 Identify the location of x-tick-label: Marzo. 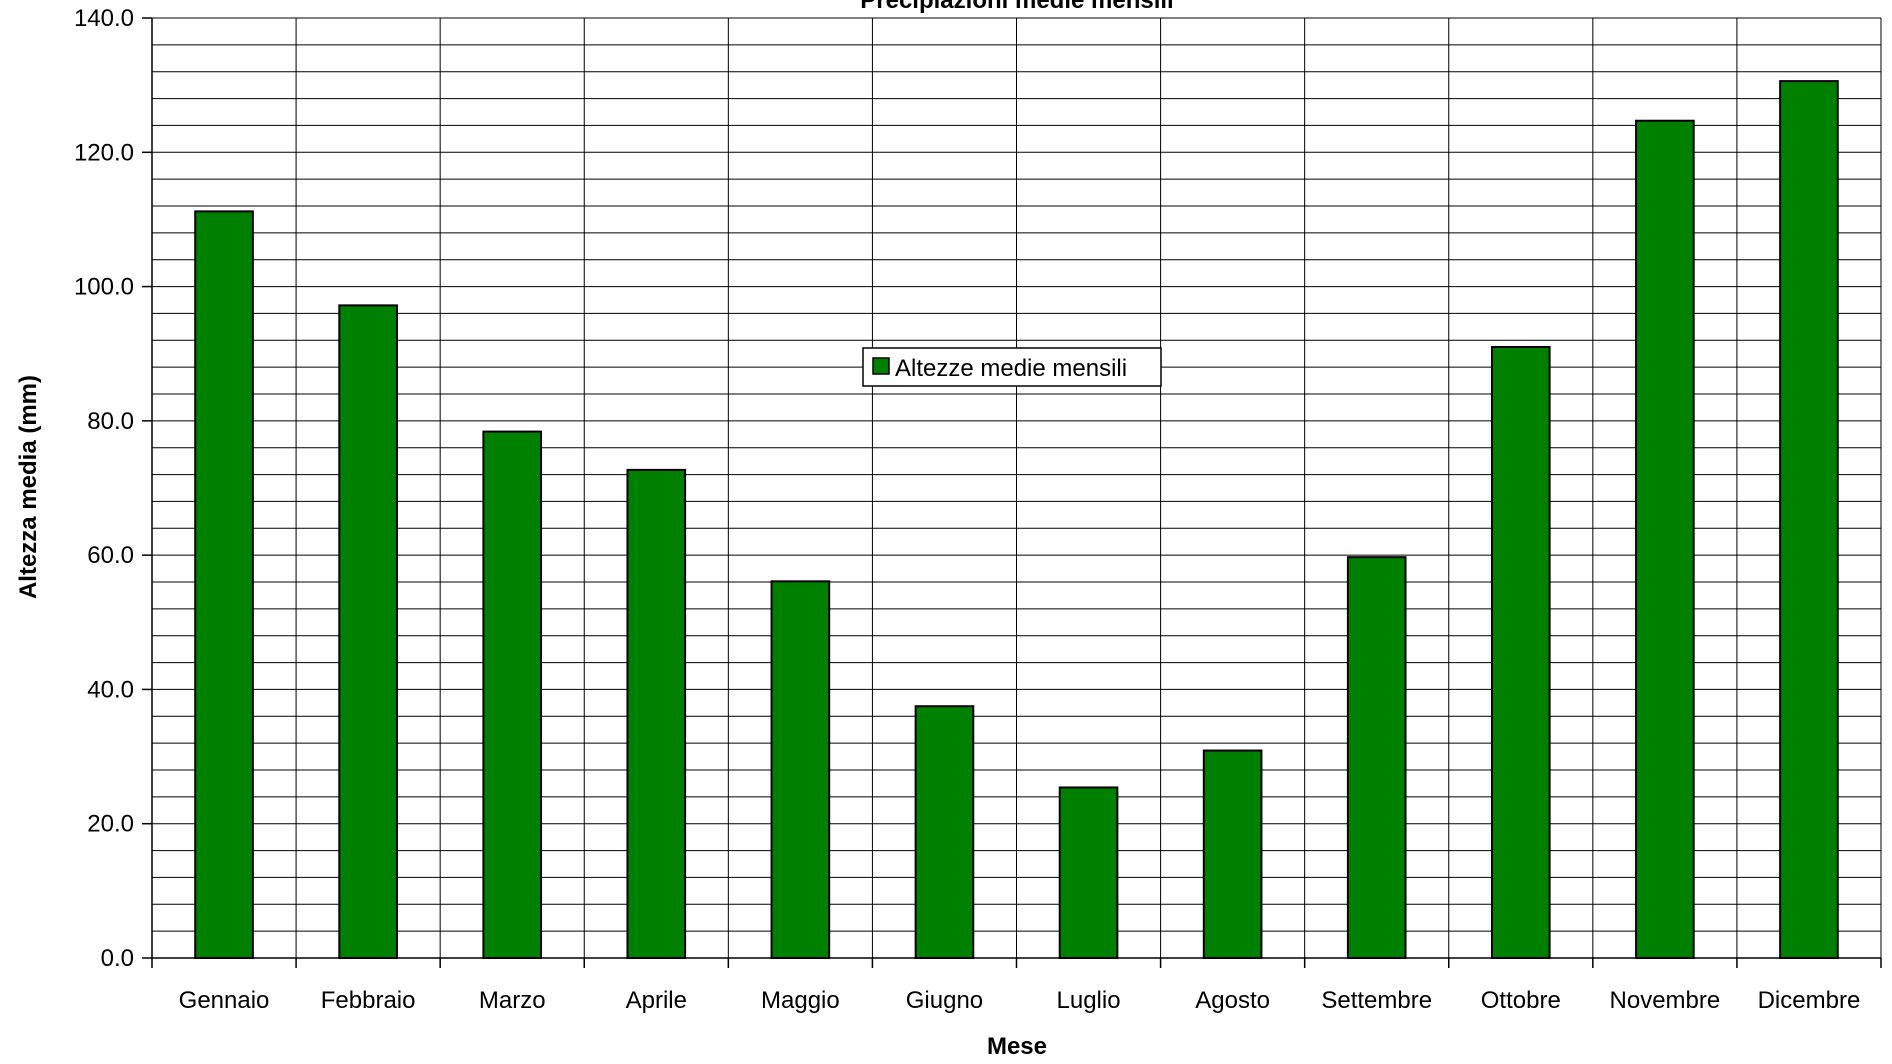
(512, 1000).